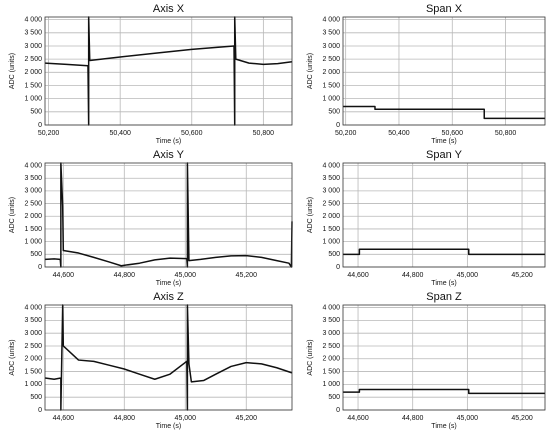 The image size is (550, 437). What do you see at coordinates (49, 133) in the screenshot?
I see `x-tick-label: 50,200` at bounding box center [49, 133].